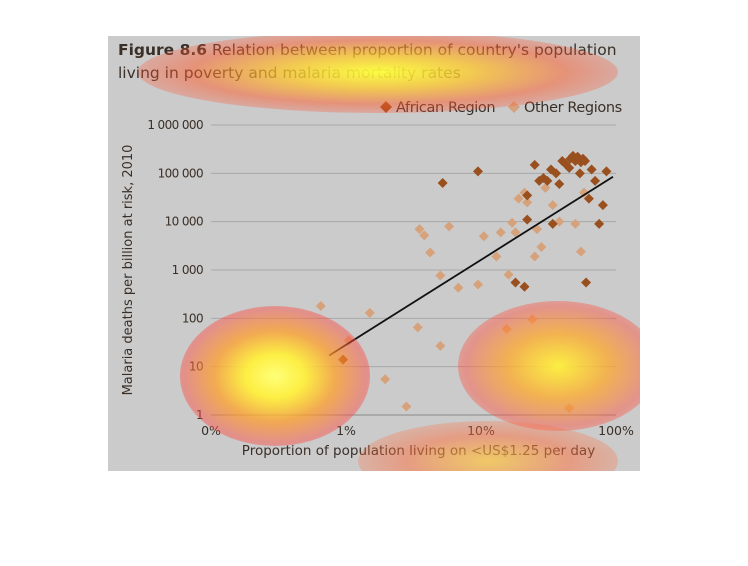 Image resolution: width=748 pixels, height=566 pixels. I want to click on trend-line, so click(471, 266).